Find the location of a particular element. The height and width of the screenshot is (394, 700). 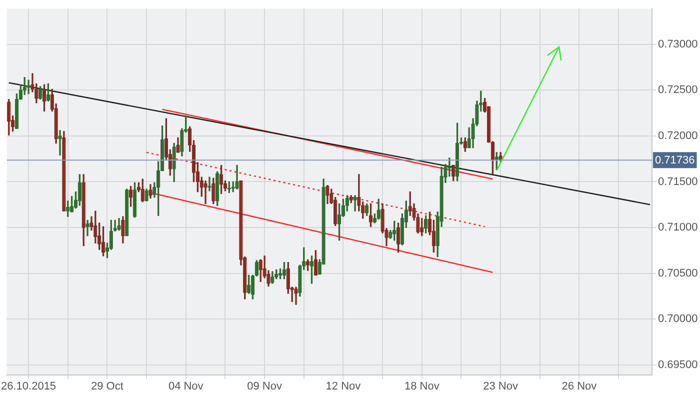

y-tick-label: 0.69500 is located at coordinates (678, 364).